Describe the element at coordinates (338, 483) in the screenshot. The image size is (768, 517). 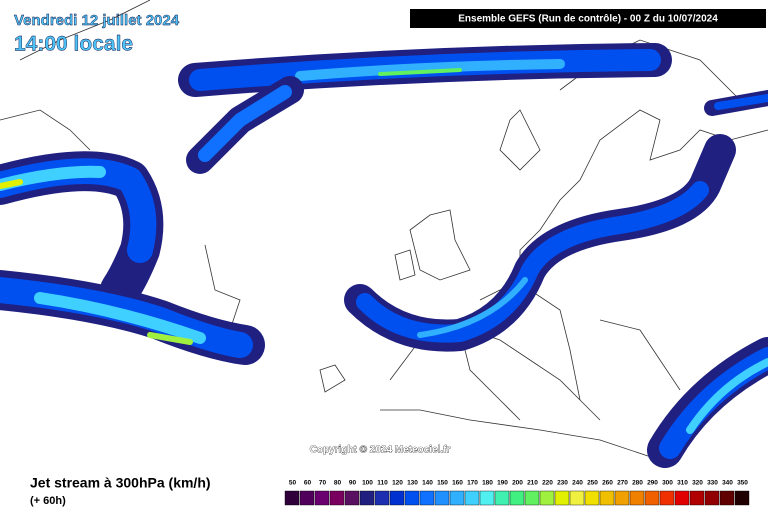
I see `legend-label: 80` at that location.